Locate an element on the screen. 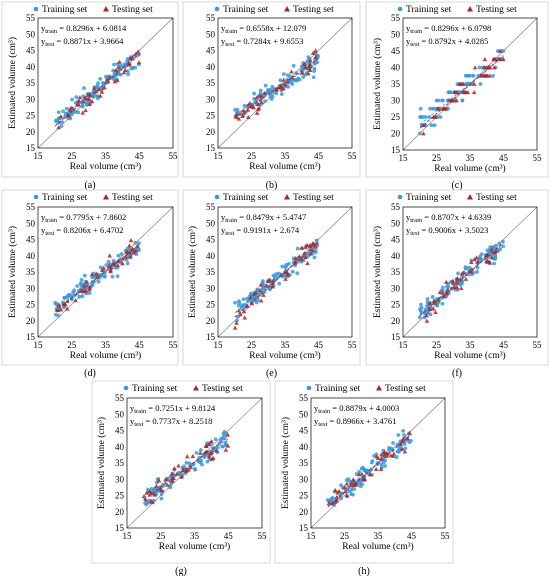  x-tick-label: 45 is located at coordinates (229, 536).